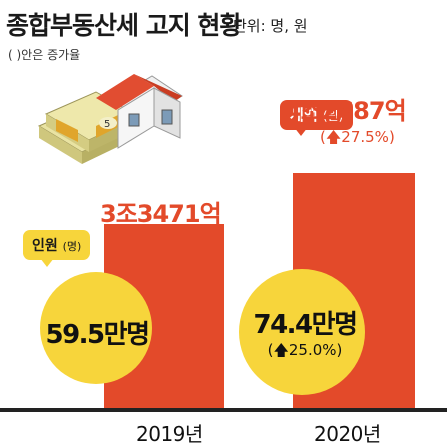  I want to click on tax-change-label-2020: (🡅27.5%), so click(357, 137).